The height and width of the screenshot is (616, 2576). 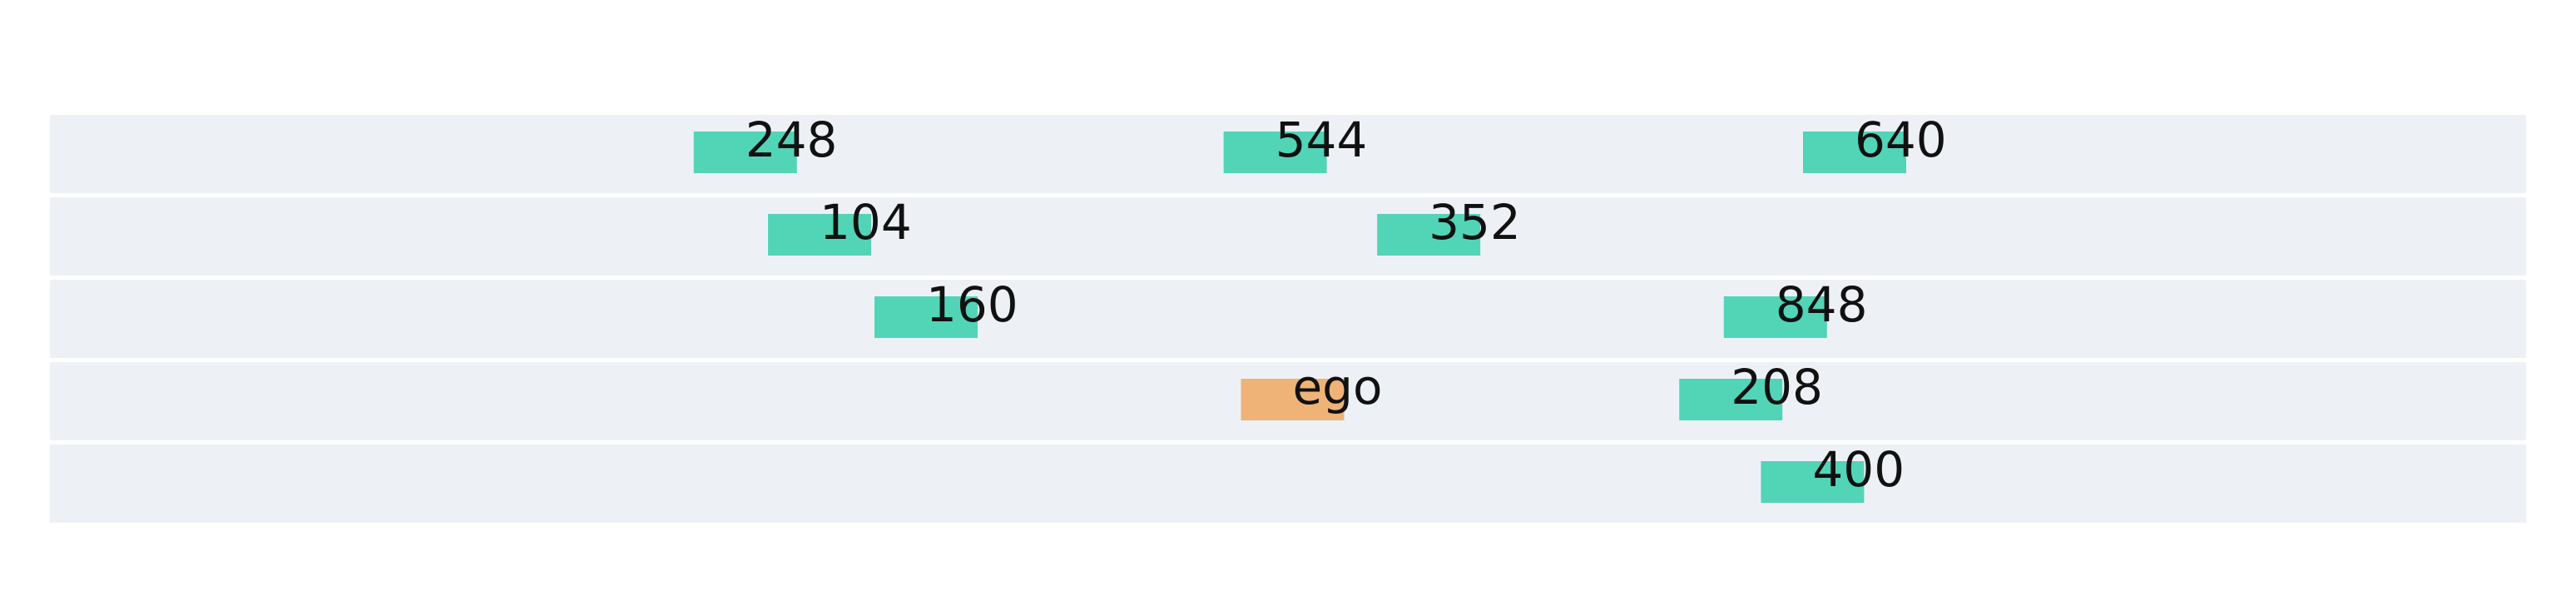 I want to click on vehicle-104: 104, so click(x=840, y=225).